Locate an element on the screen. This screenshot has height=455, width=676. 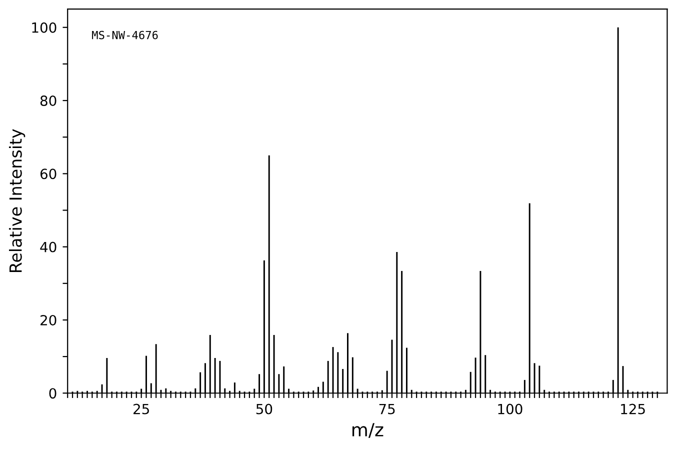
y-tick-label: 80 is located at coordinates (48, 101).